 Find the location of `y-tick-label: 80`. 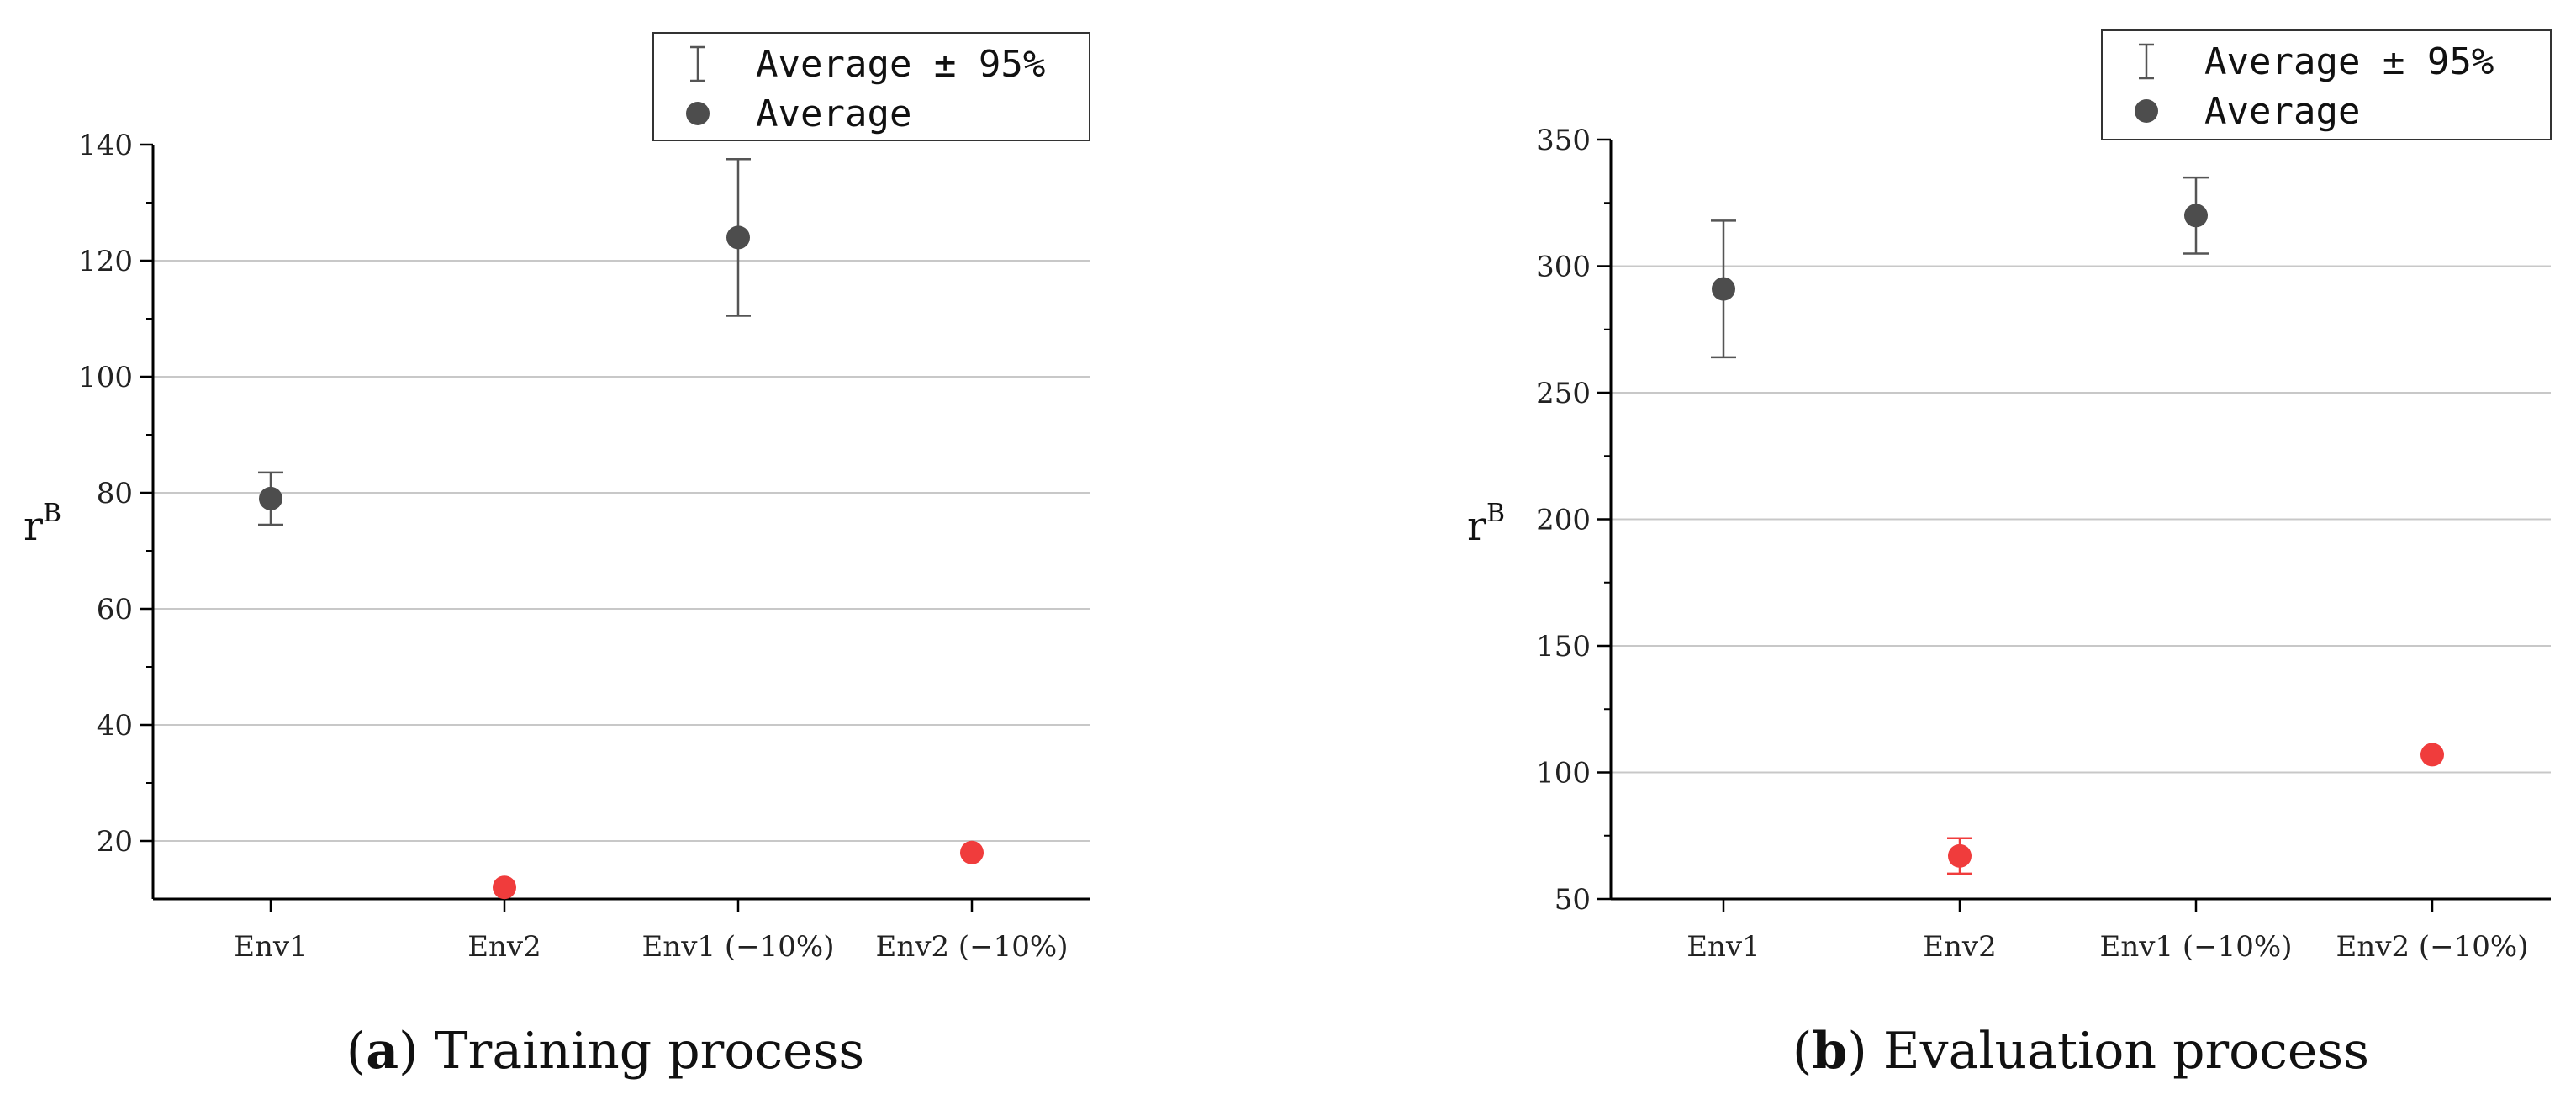

y-tick-label: 80 is located at coordinates (115, 493).